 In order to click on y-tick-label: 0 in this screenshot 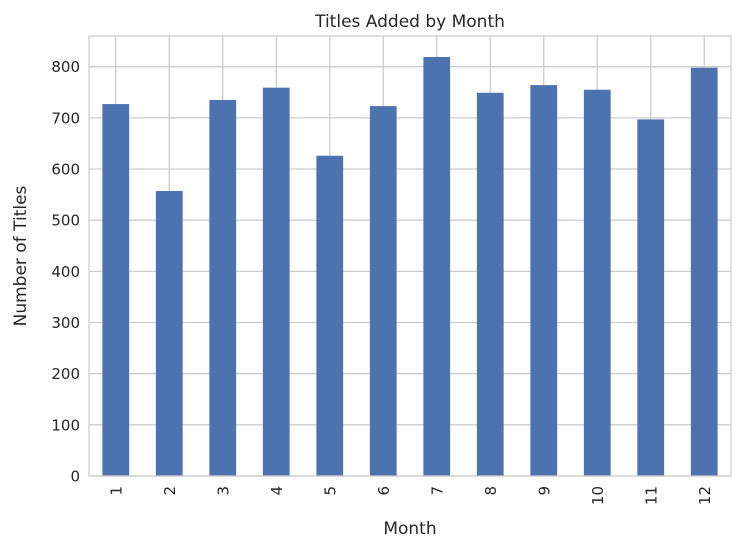, I will do `click(75, 477)`.